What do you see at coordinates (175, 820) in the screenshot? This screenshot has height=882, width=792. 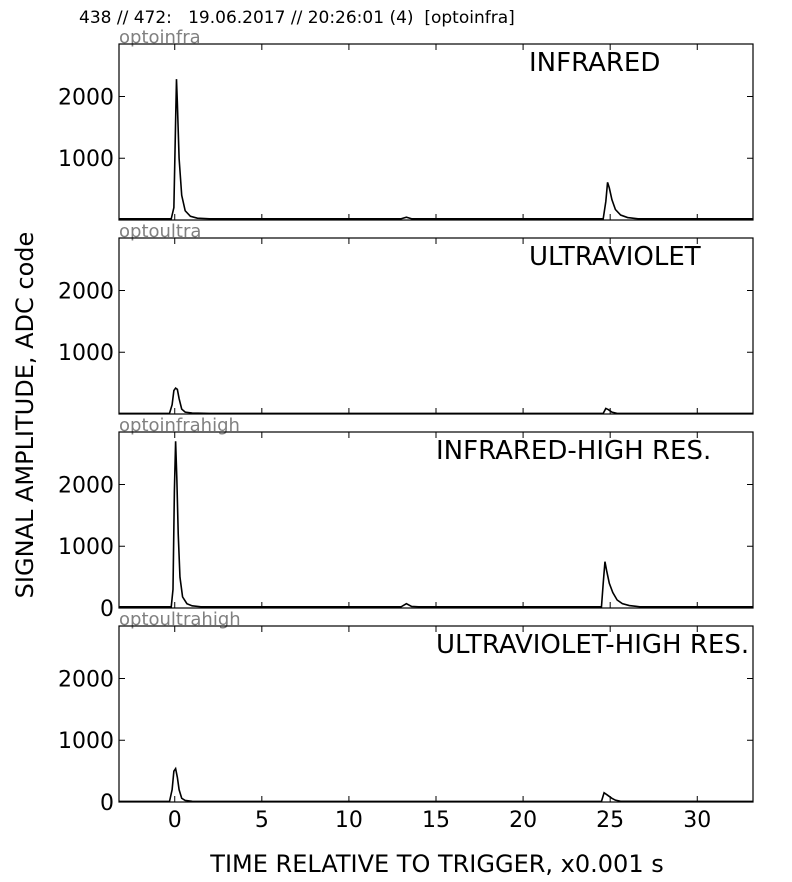 I see `x-tick-label: 0` at bounding box center [175, 820].